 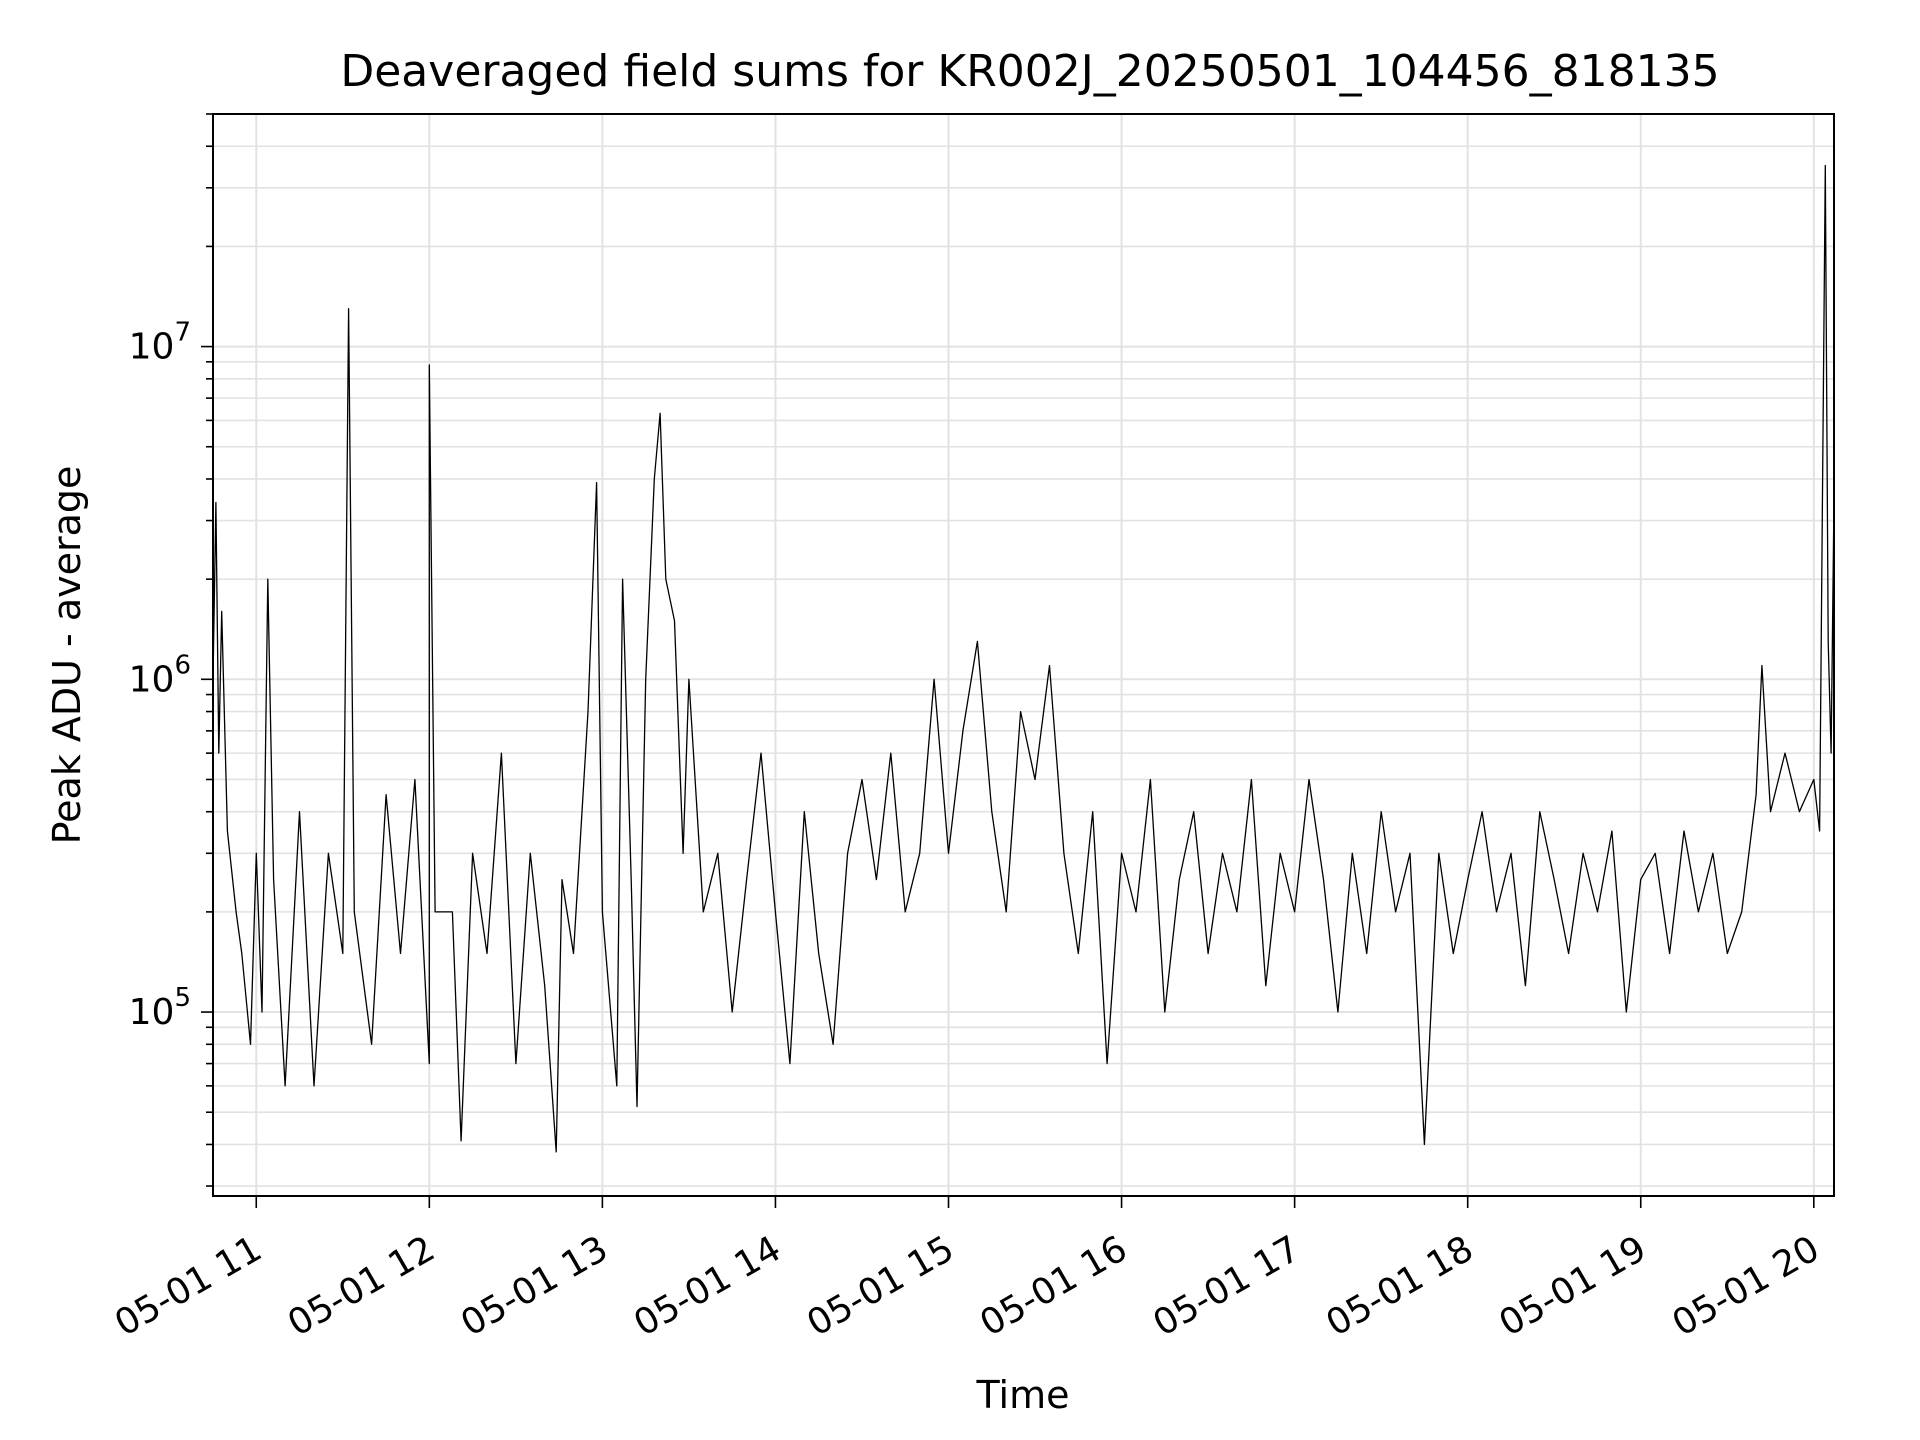 What do you see at coordinates (1023, 1395) in the screenshot?
I see `x-axis-label: Time` at bounding box center [1023, 1395].